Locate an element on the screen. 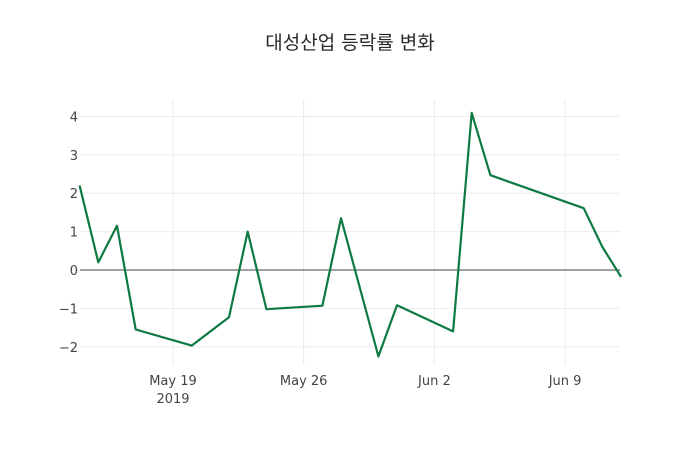  y-tick-label: 1 is located at coordinates (74, 233).